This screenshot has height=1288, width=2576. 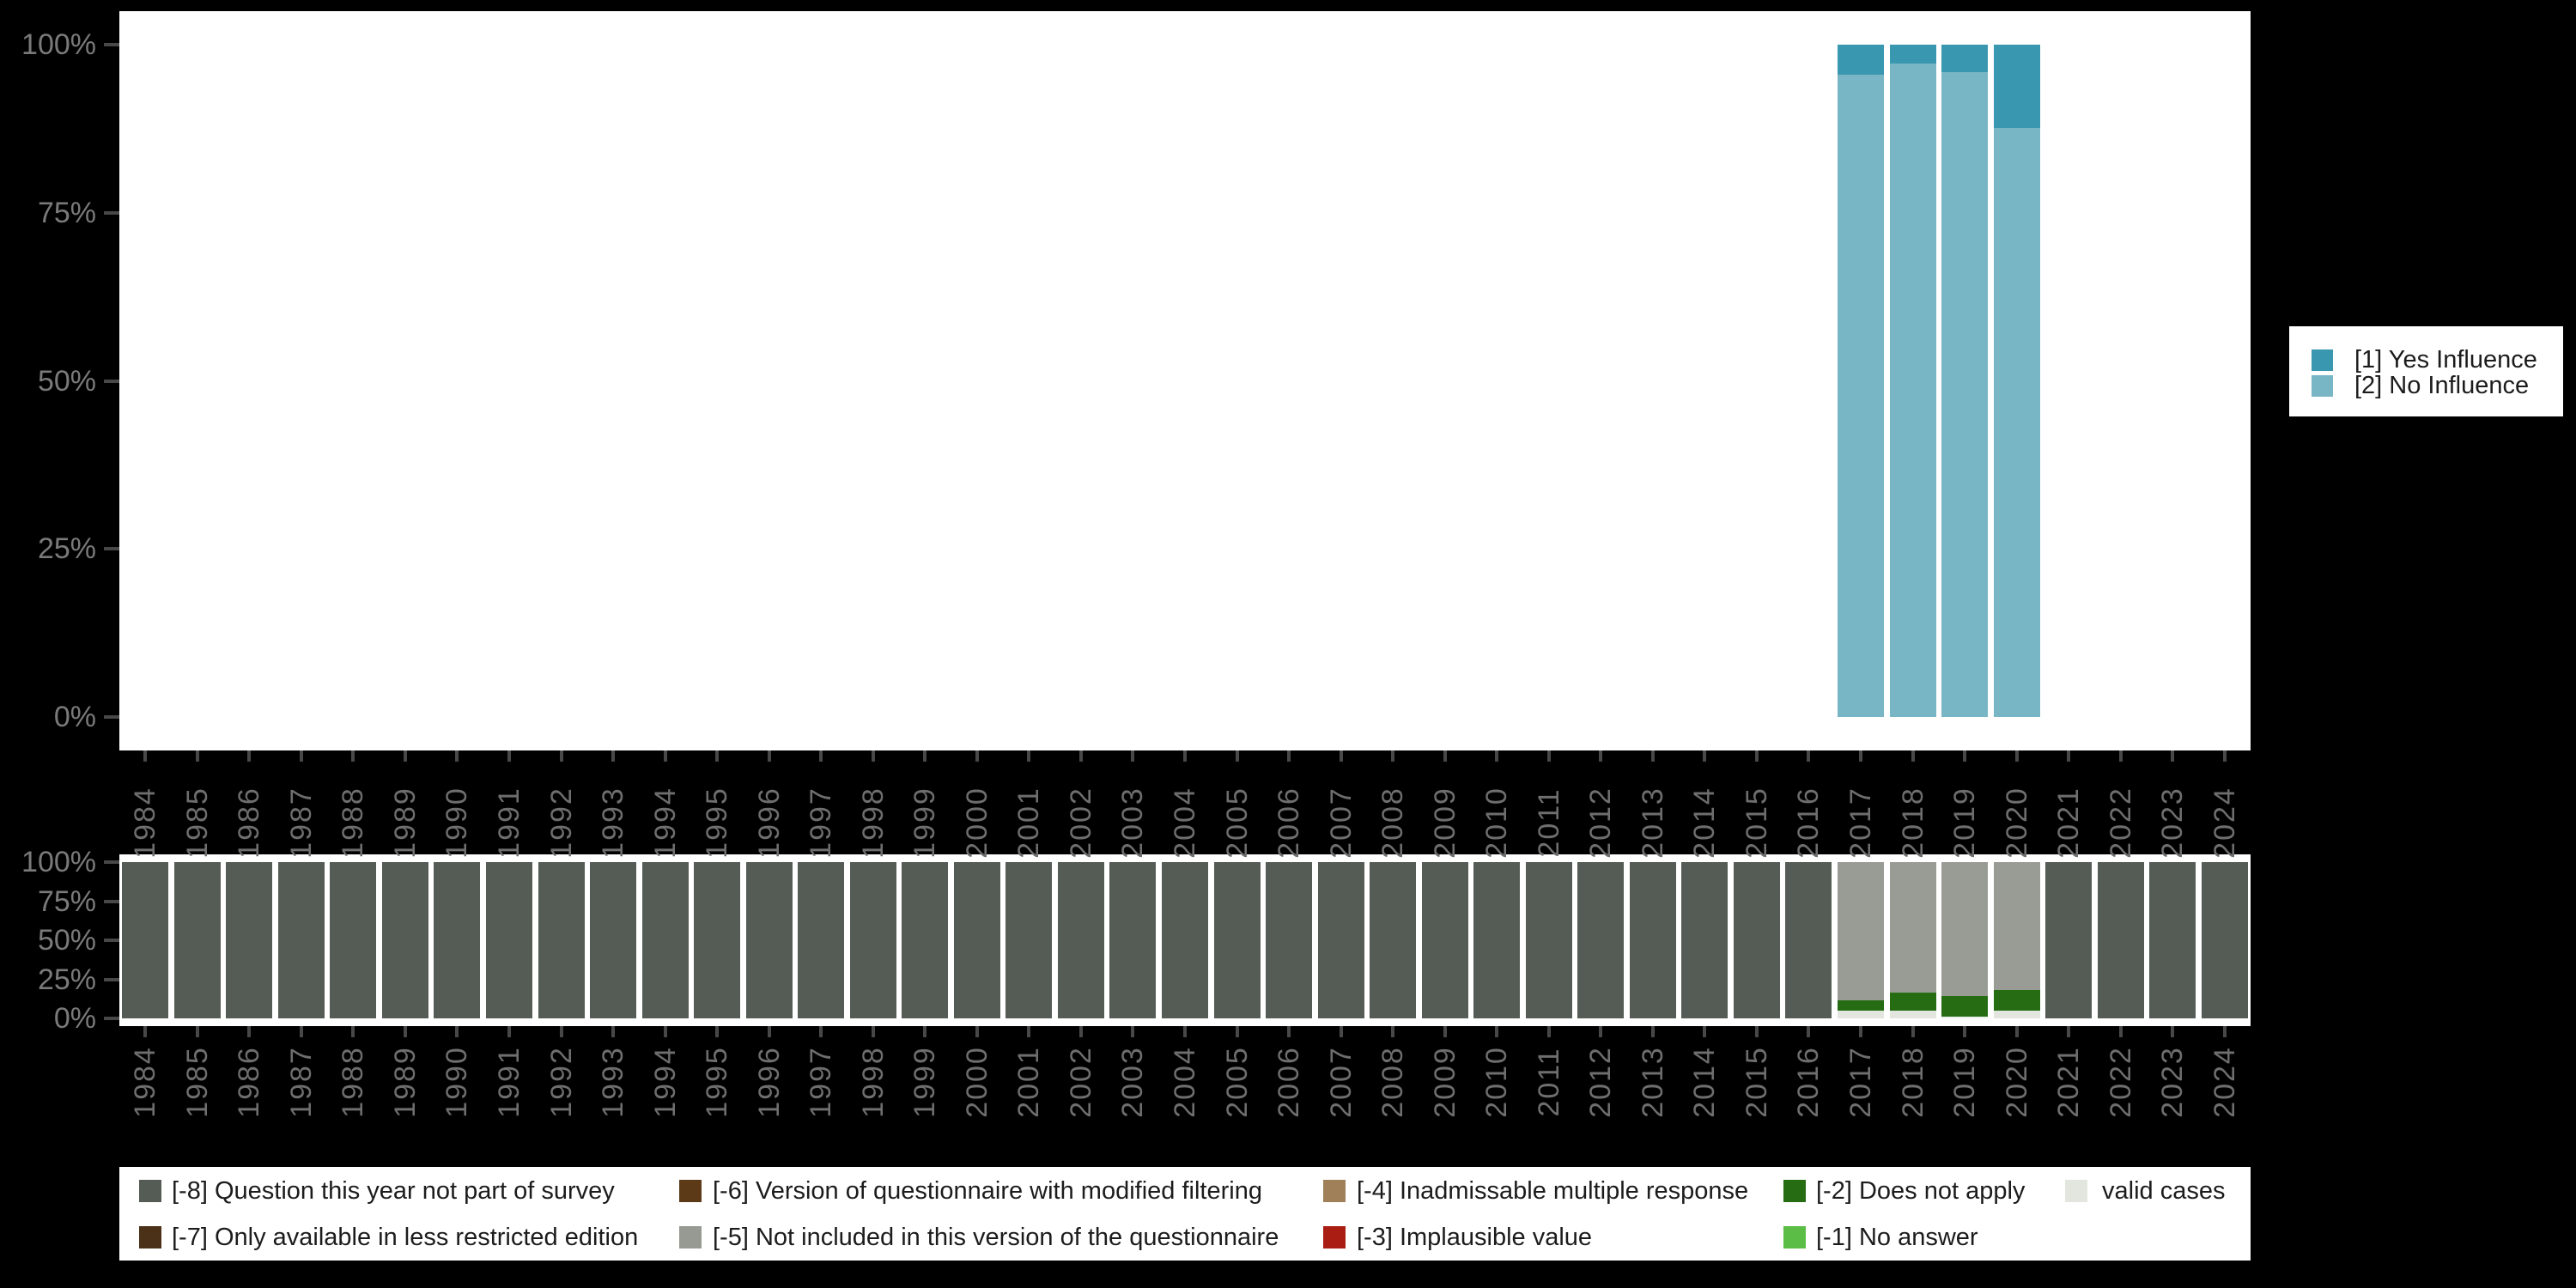 What do you see at coordinates (301, 1082) in the screenshot?
I see `x-axis-year-label-1987: 1987` at bounding box center [301, 1082].